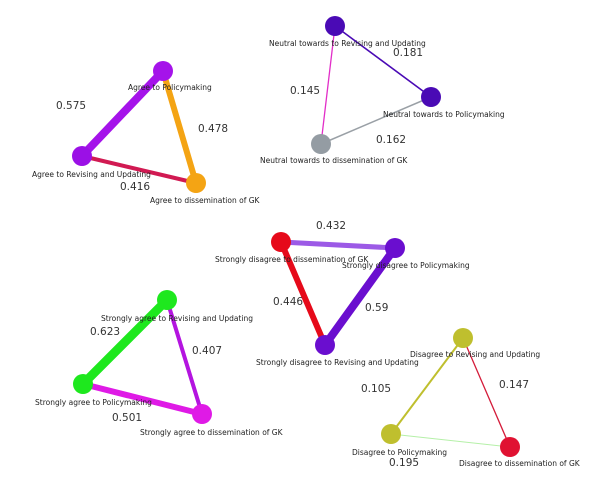  What do you see at coordinates (93, 402) in the screenshot?
I see `node-label: Strongly agree to Policymaking` at bounding box center [93, 402].